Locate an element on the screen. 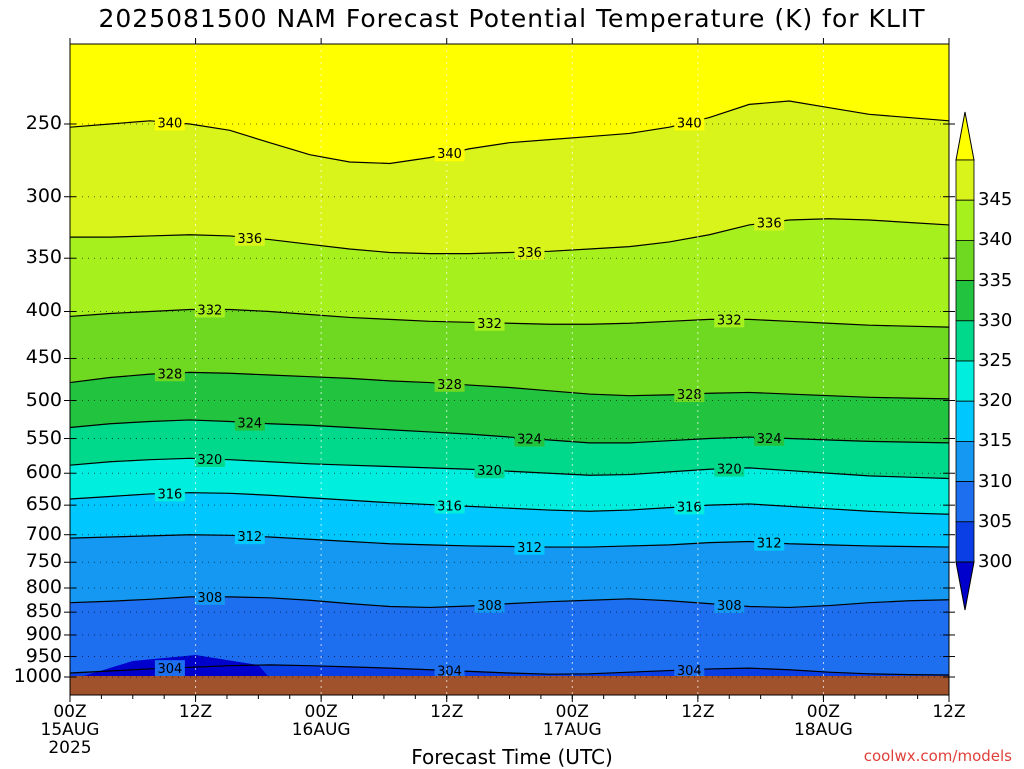 The width and height of the screenshot is (1024, 769). colorbar-label: 315 is located at coordinates (995, 441).